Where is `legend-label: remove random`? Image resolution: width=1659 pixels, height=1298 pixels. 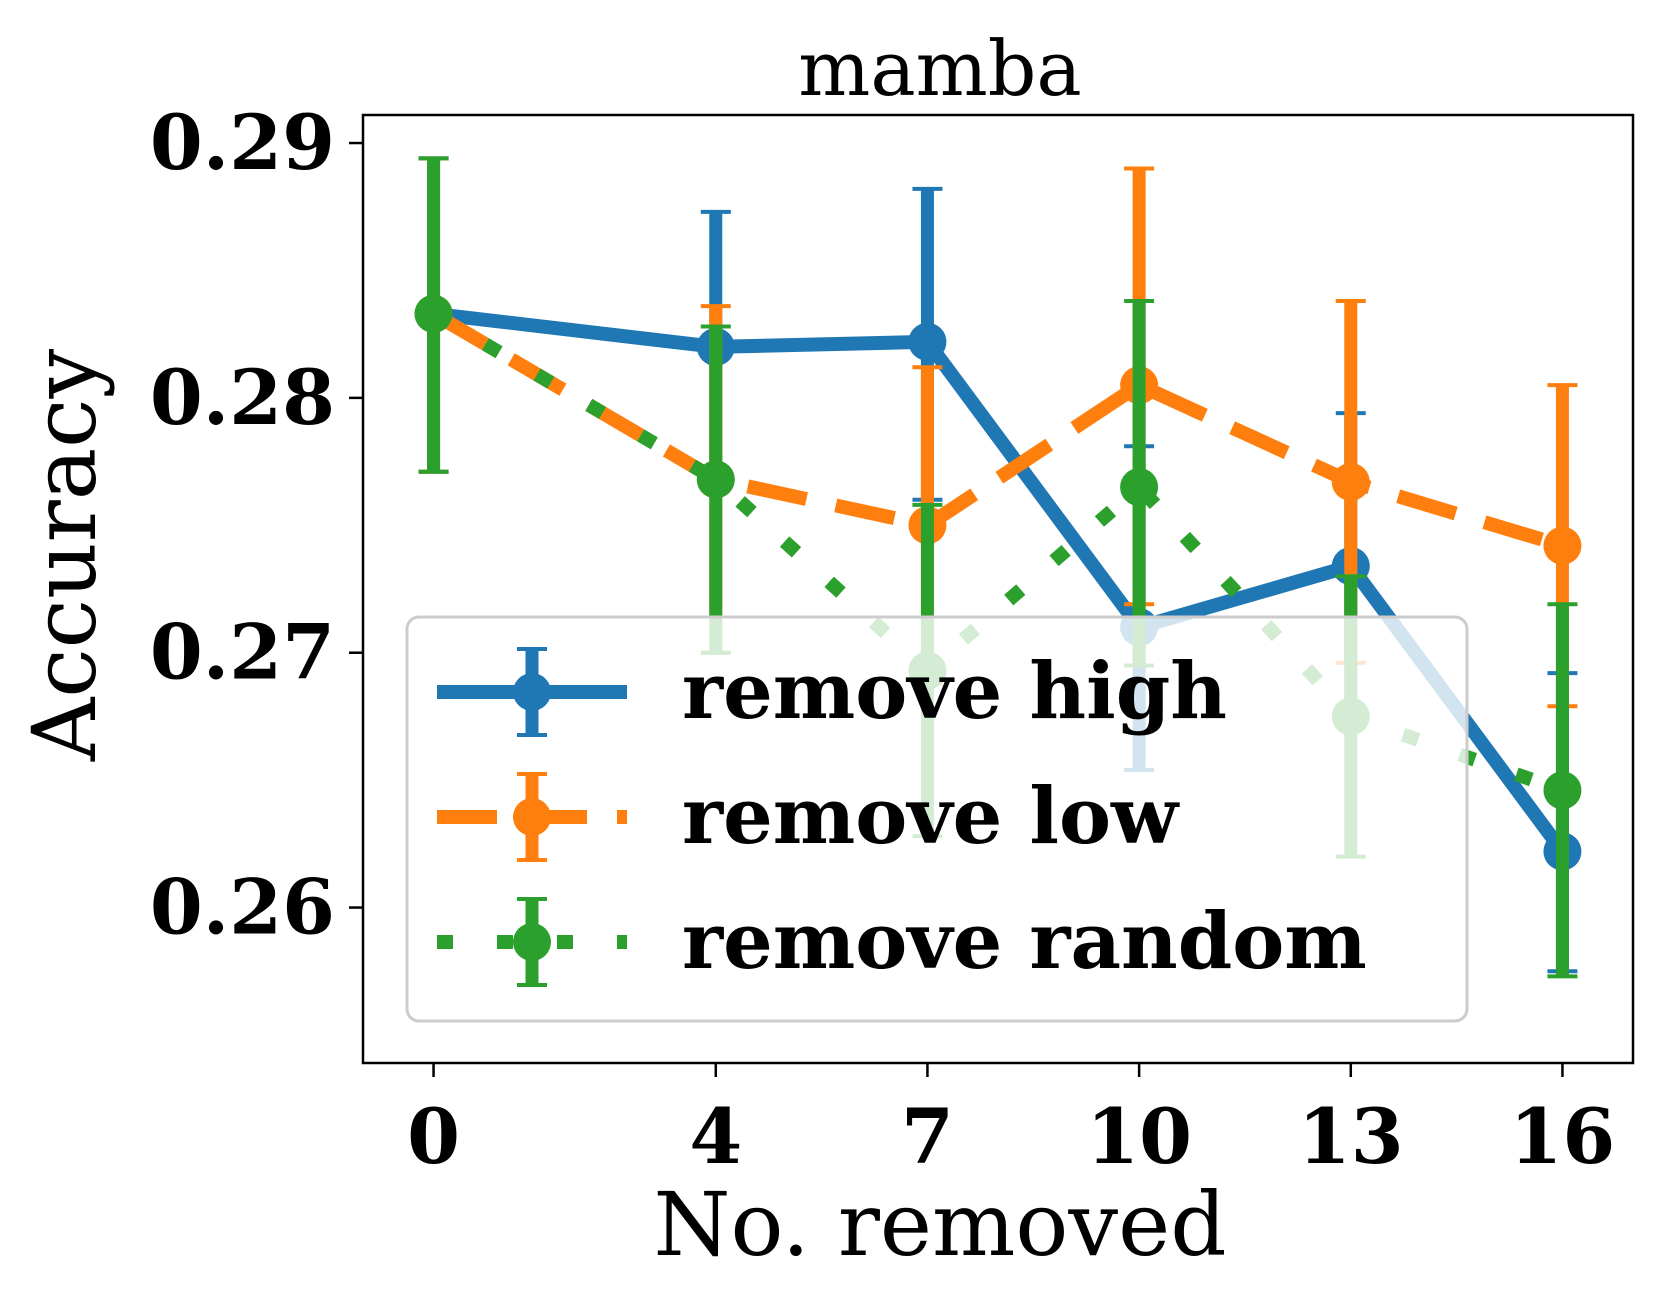 legend-label: remove random is located at coordinates (1024, 941).